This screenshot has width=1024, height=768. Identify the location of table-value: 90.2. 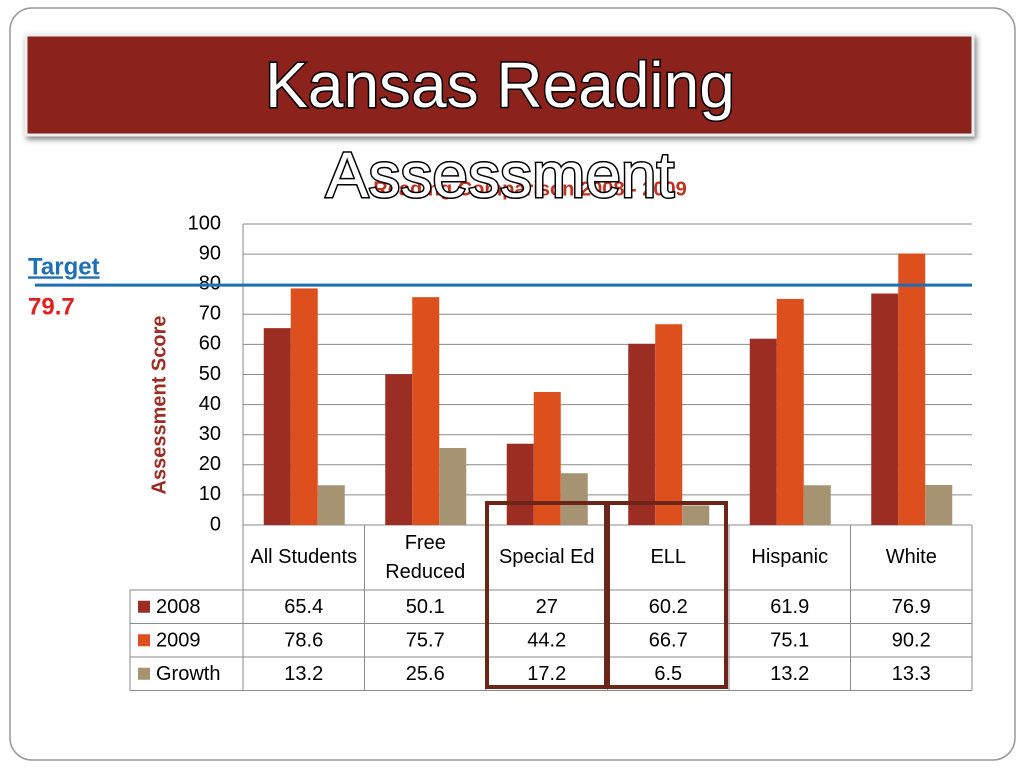
(911, 641).